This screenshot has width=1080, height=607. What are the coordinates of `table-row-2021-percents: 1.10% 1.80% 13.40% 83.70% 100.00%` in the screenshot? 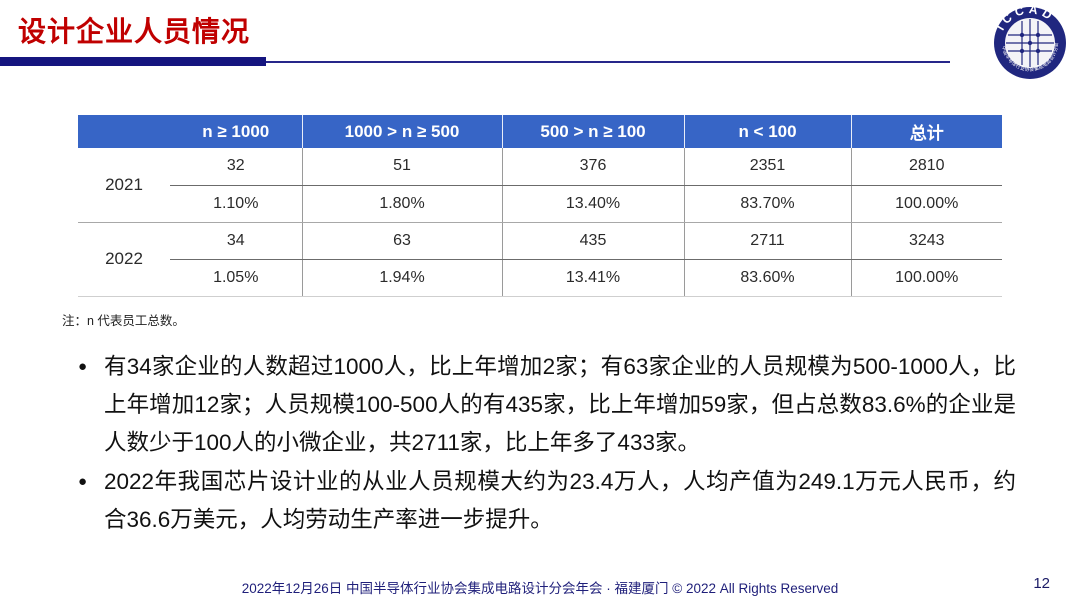 It's located at (540, 204).